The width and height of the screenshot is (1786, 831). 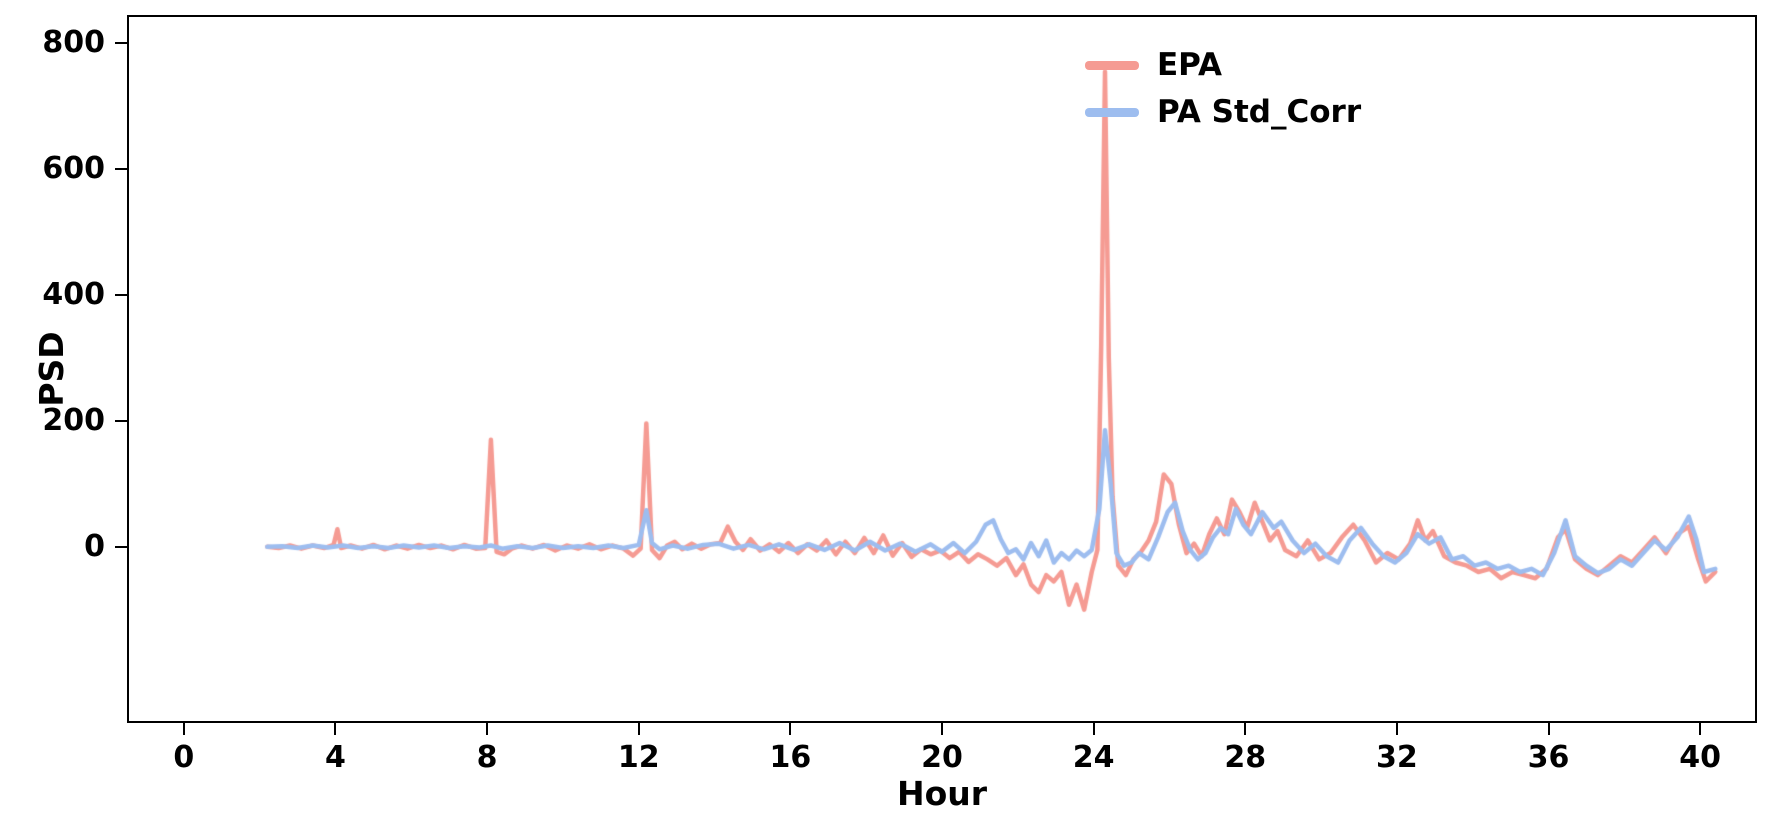 What do you see at coordinates (790, 757) in the screenshot?
I see `x-tick-label: 16` at bounding box center [790, 757].